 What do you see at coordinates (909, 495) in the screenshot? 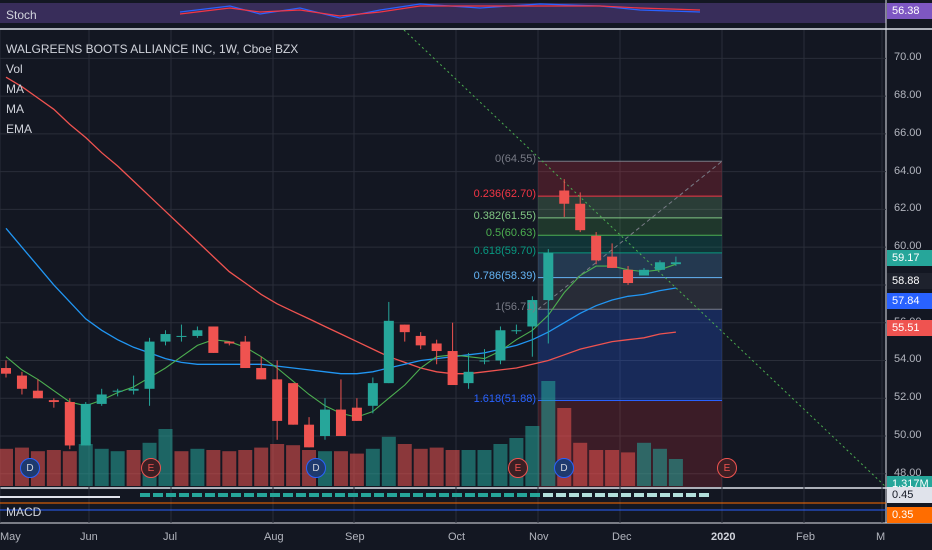
I see `macd-value-tag: 0.45` at bounding box center [909, 495].